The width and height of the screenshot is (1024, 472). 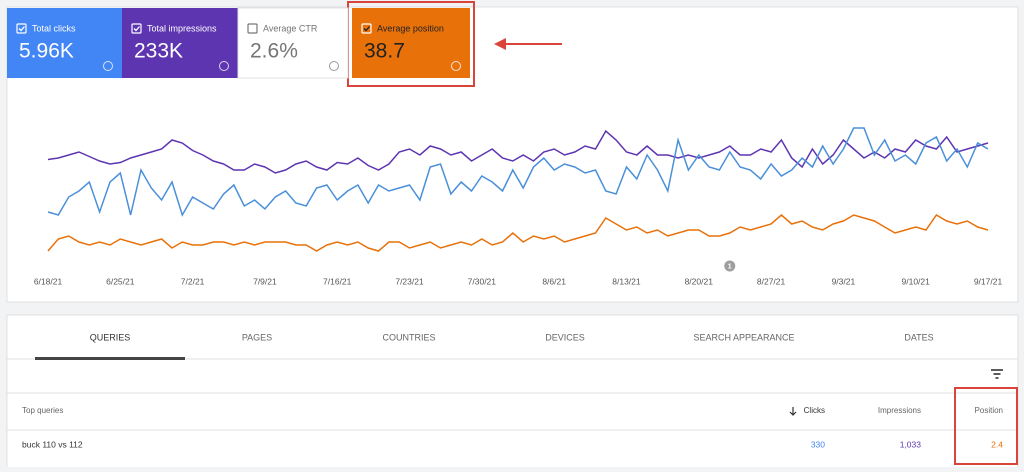 What do you see at coordinates (290, 28) in the screenshot?
I see `metric-label: Average CTR` at bounding box center [290, 28].